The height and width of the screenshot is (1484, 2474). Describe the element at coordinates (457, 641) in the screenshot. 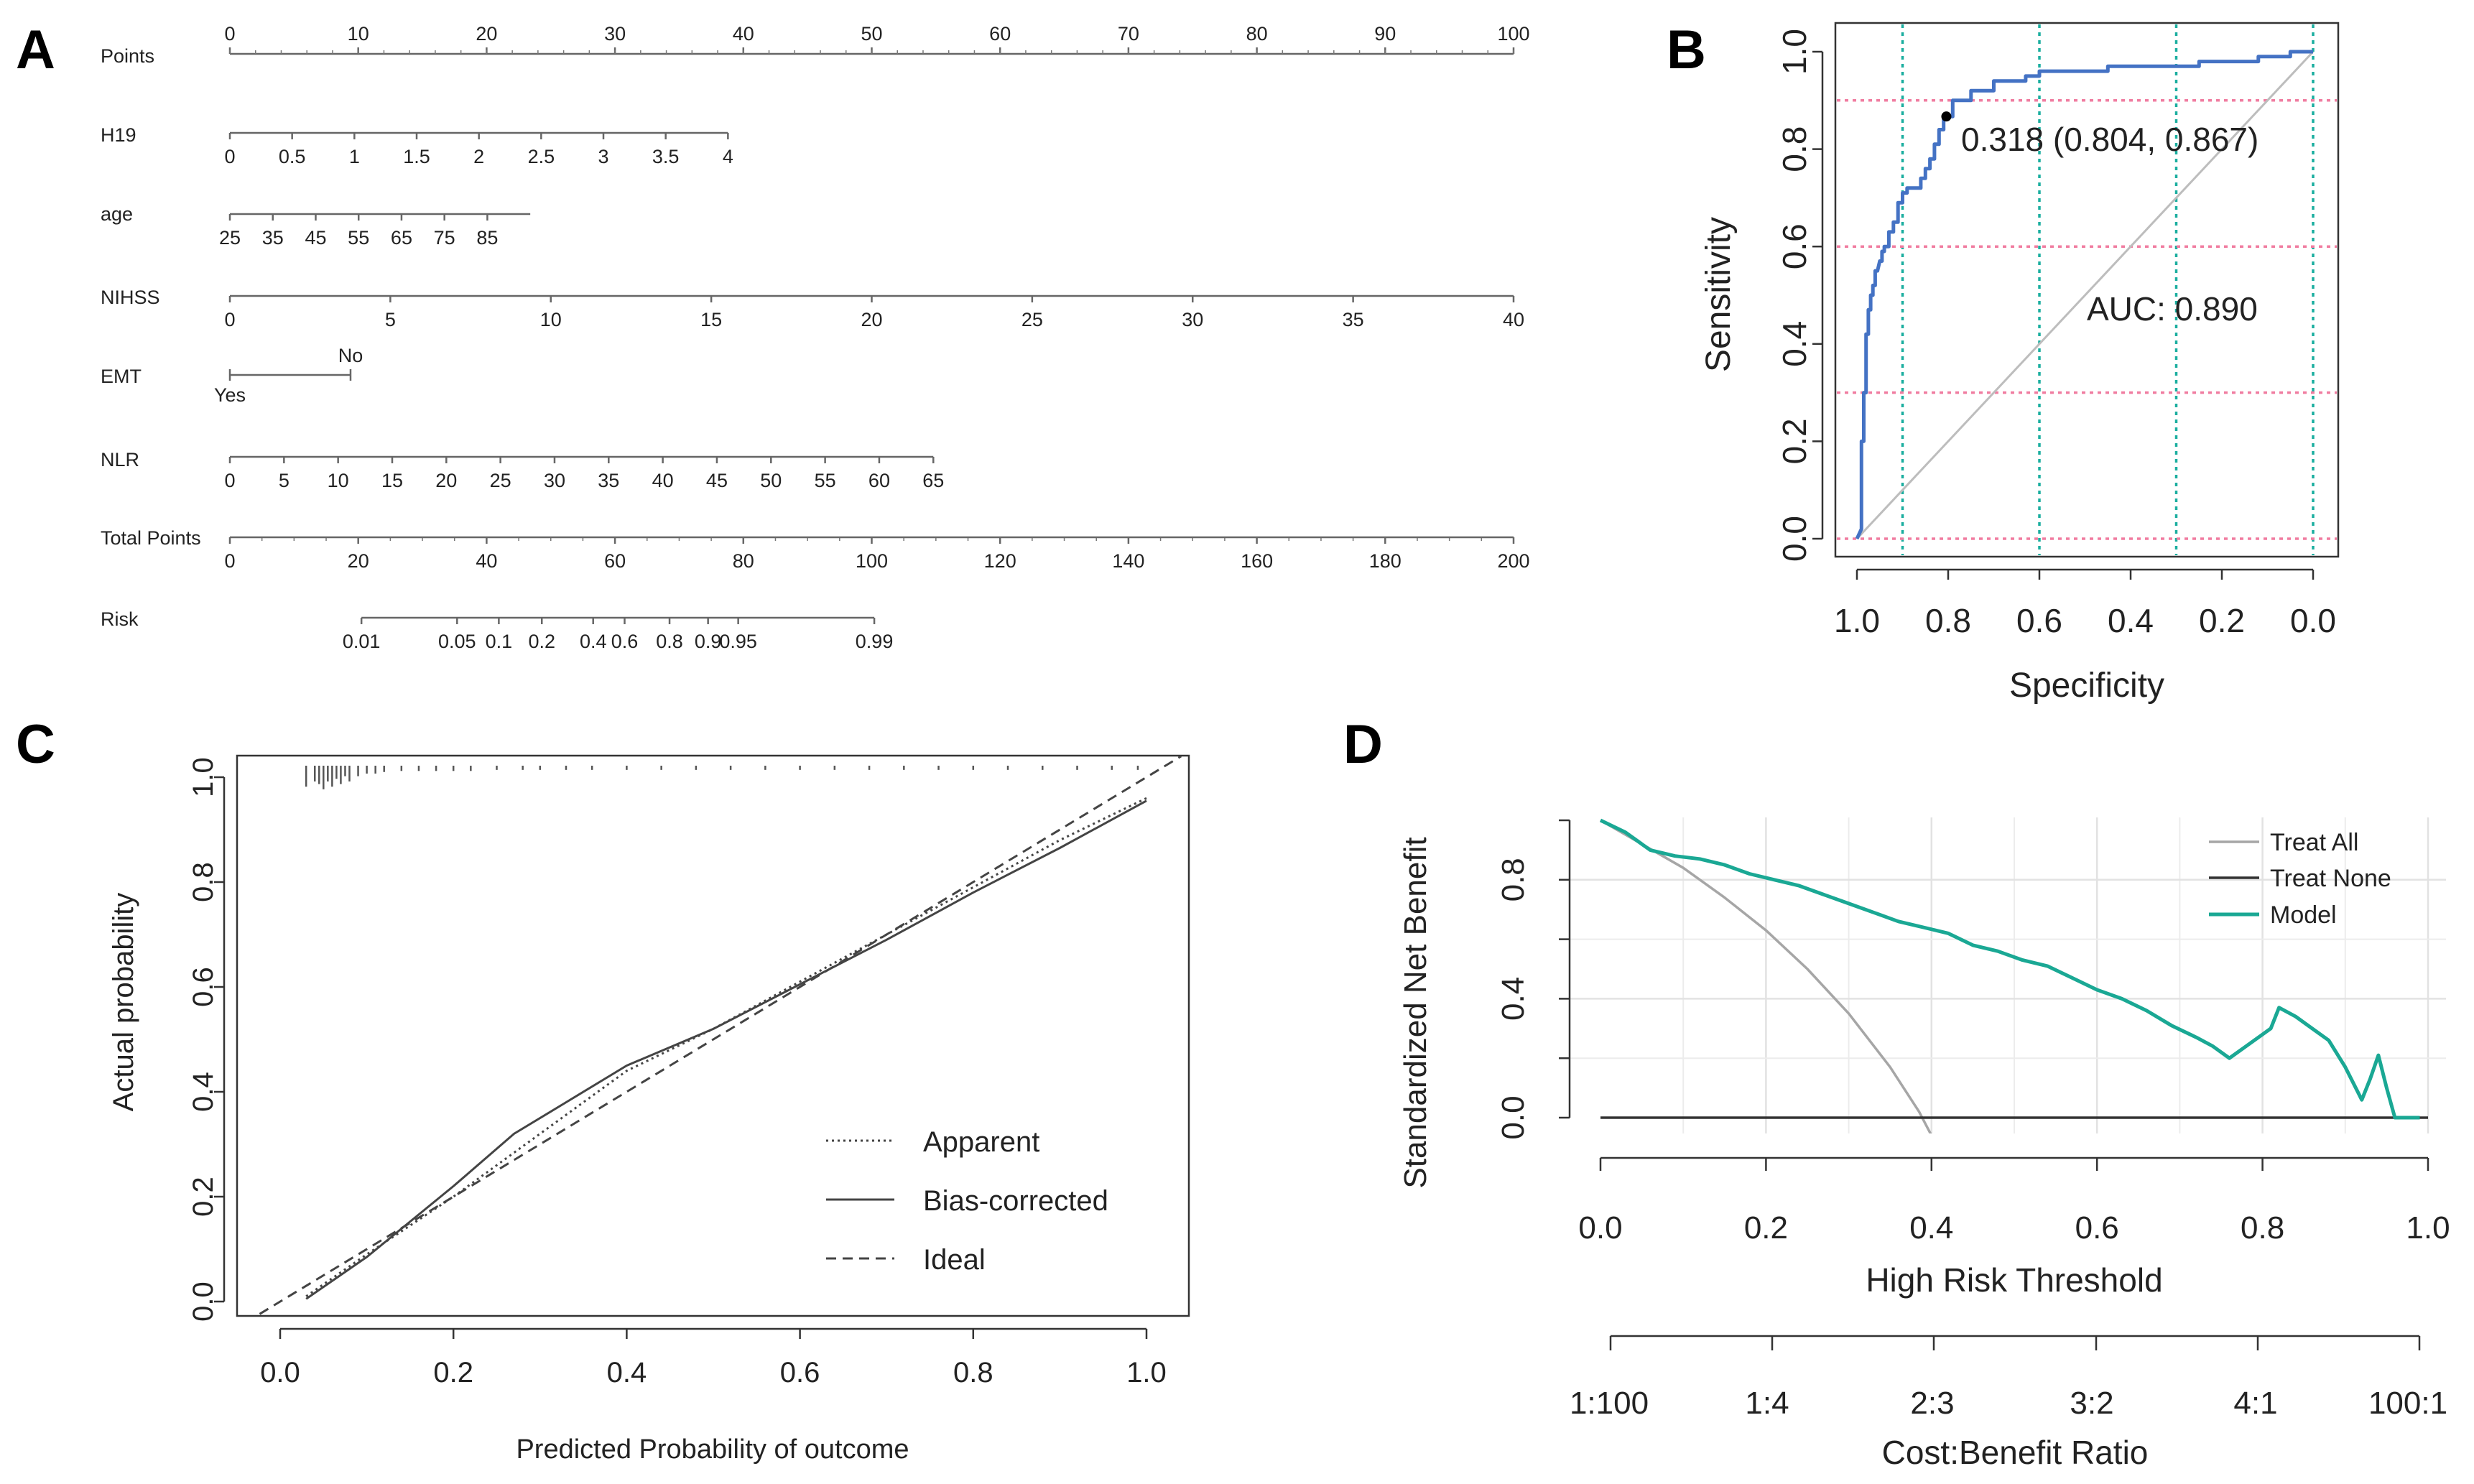

I see `nomogram-tick-label: 0.05` at that location.